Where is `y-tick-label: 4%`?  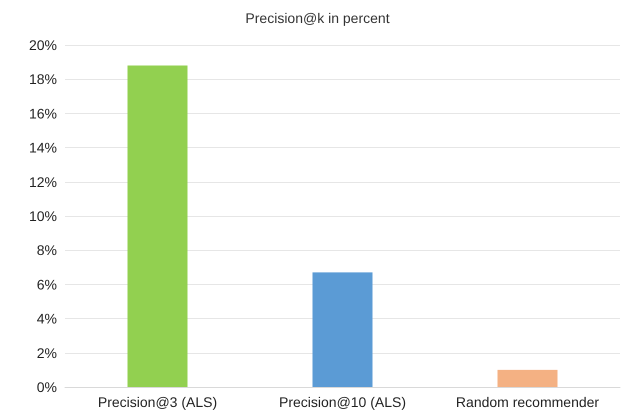 y-tick-label: 4% is located at coordinates (46, 318).